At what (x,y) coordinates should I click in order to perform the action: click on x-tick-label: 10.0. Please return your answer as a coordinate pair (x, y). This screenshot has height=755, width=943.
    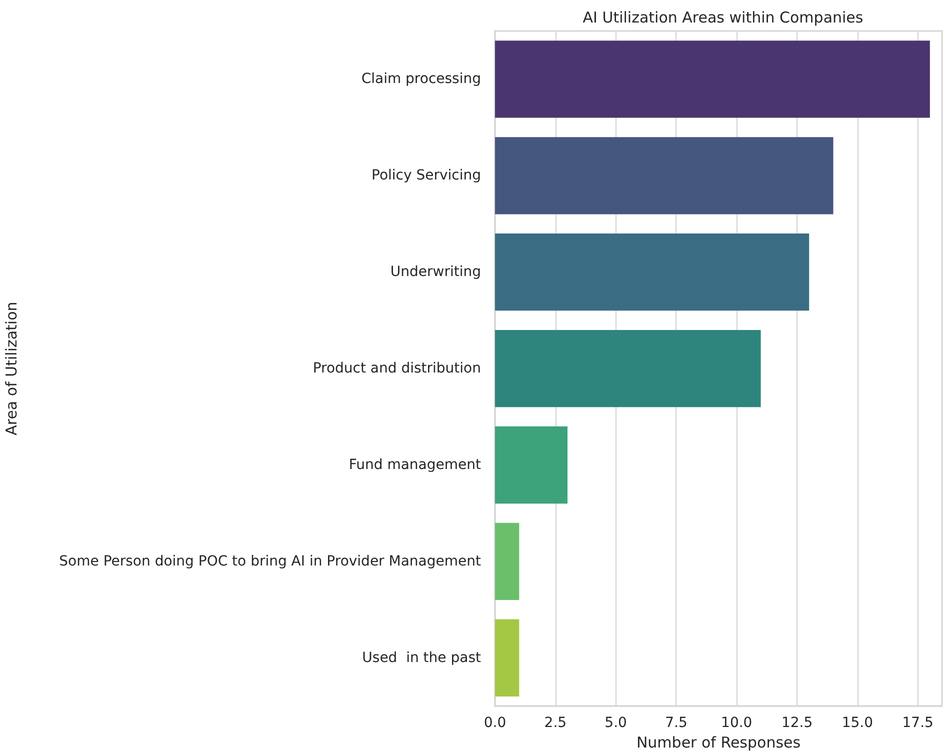
    Looking at the image, I should click on (736, 723).